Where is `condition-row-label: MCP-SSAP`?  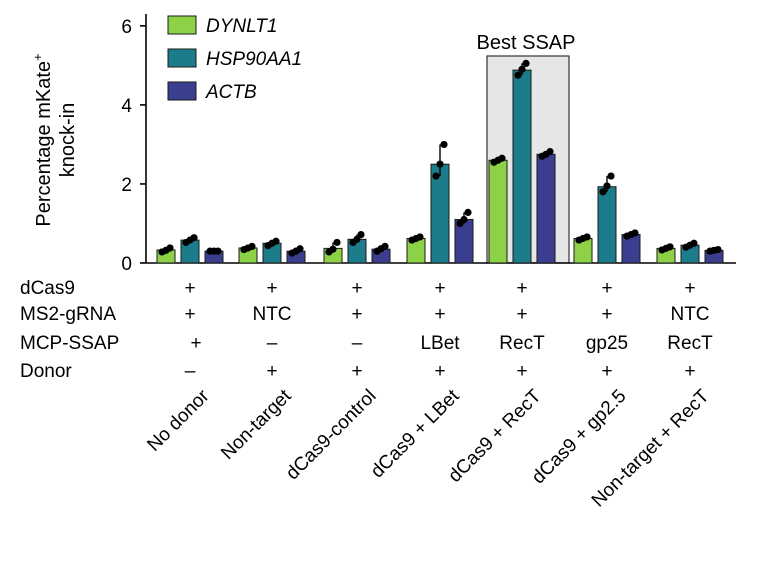
condition-row-label: MCP-SSAP is located at coordinates (69, 343).